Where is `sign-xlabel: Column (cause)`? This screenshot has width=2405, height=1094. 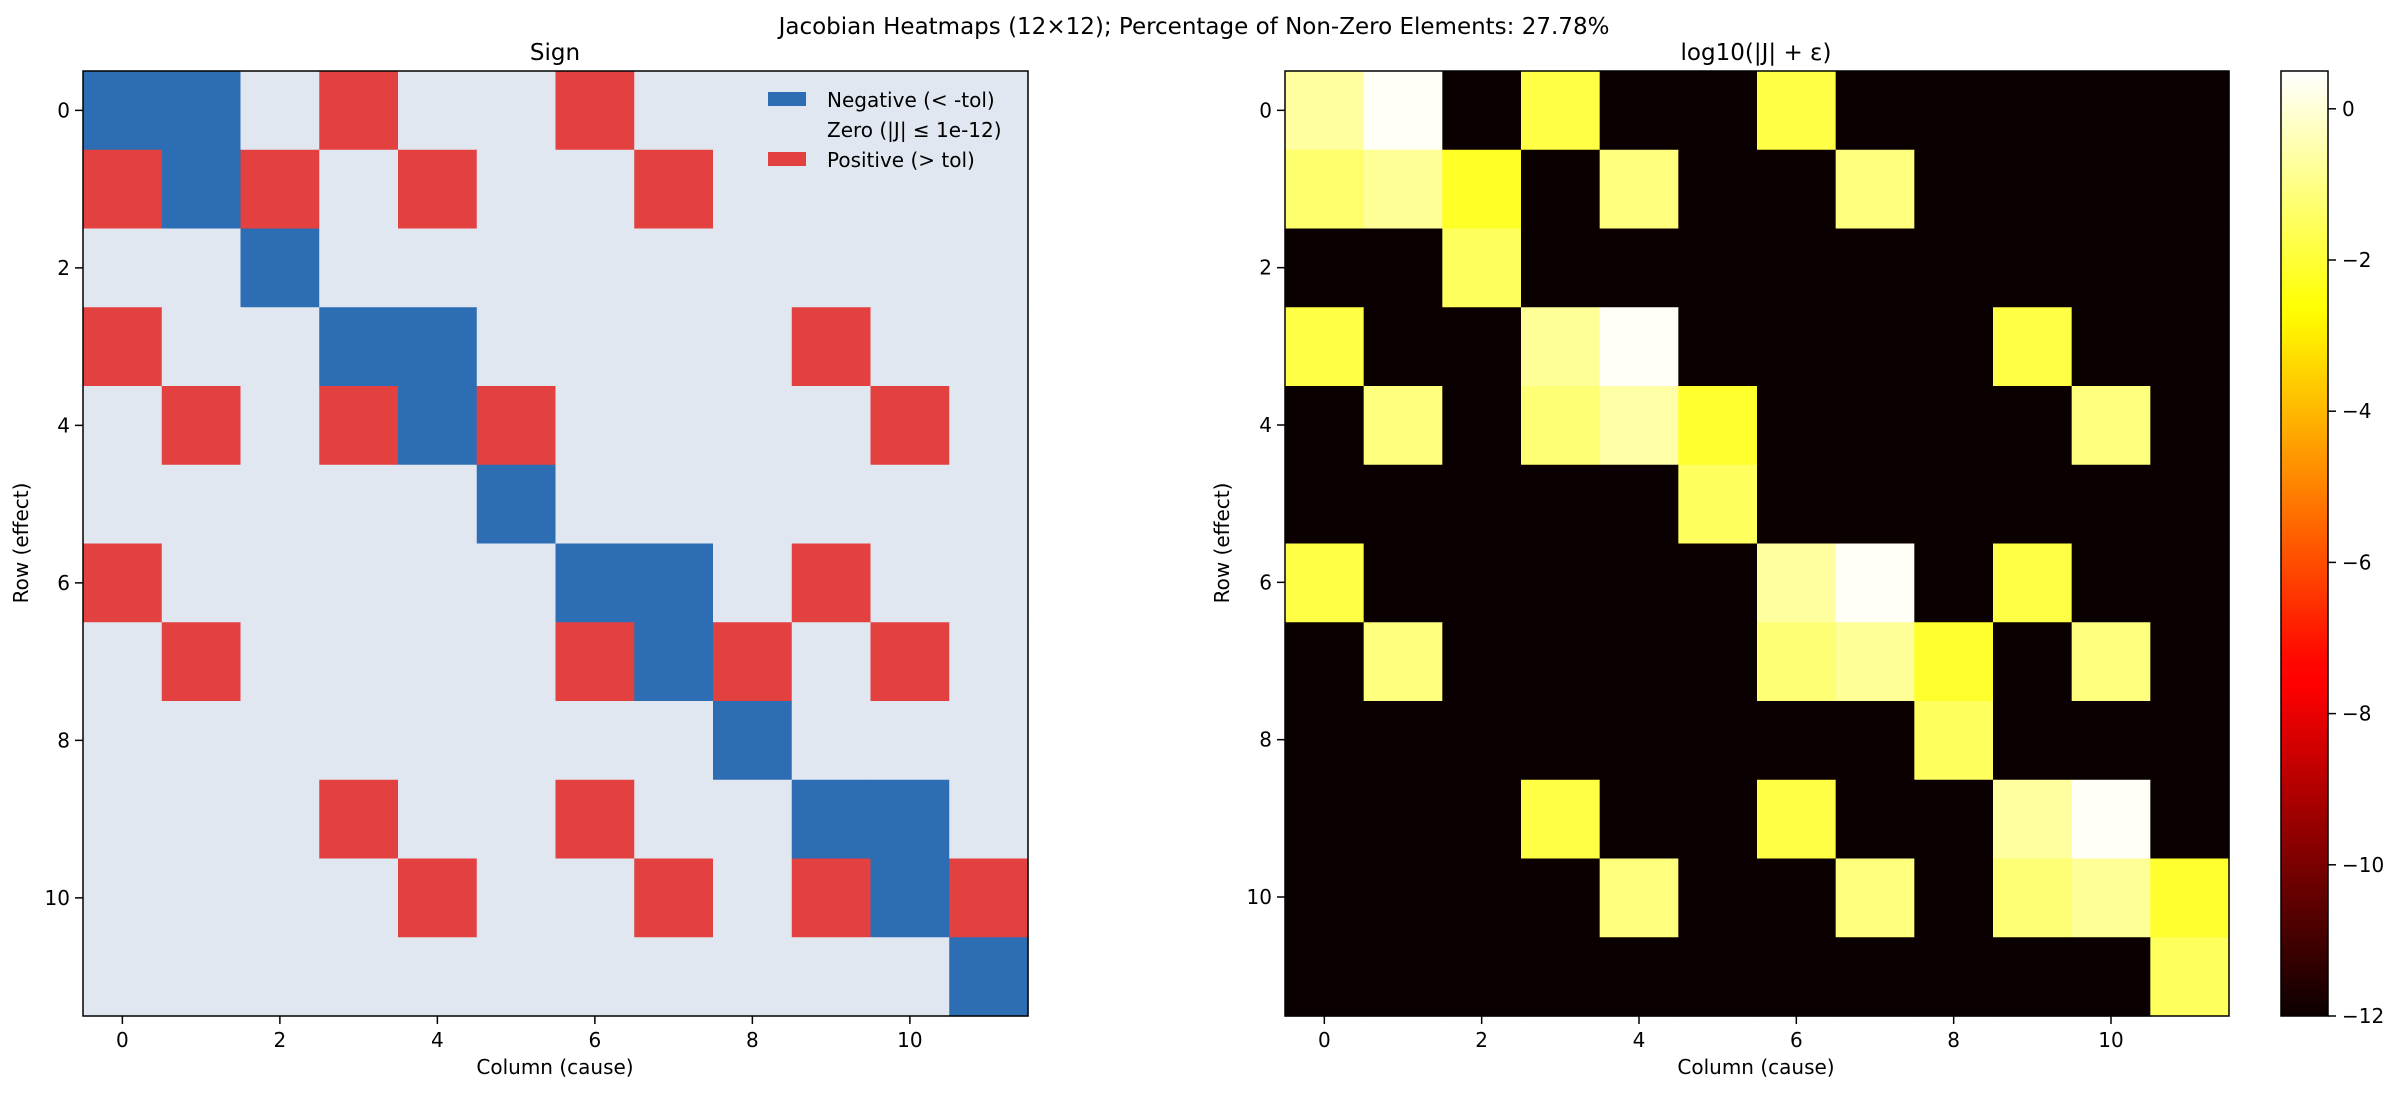
sign-xlabel: Column (cause) is located at coordinates (554, 1067).